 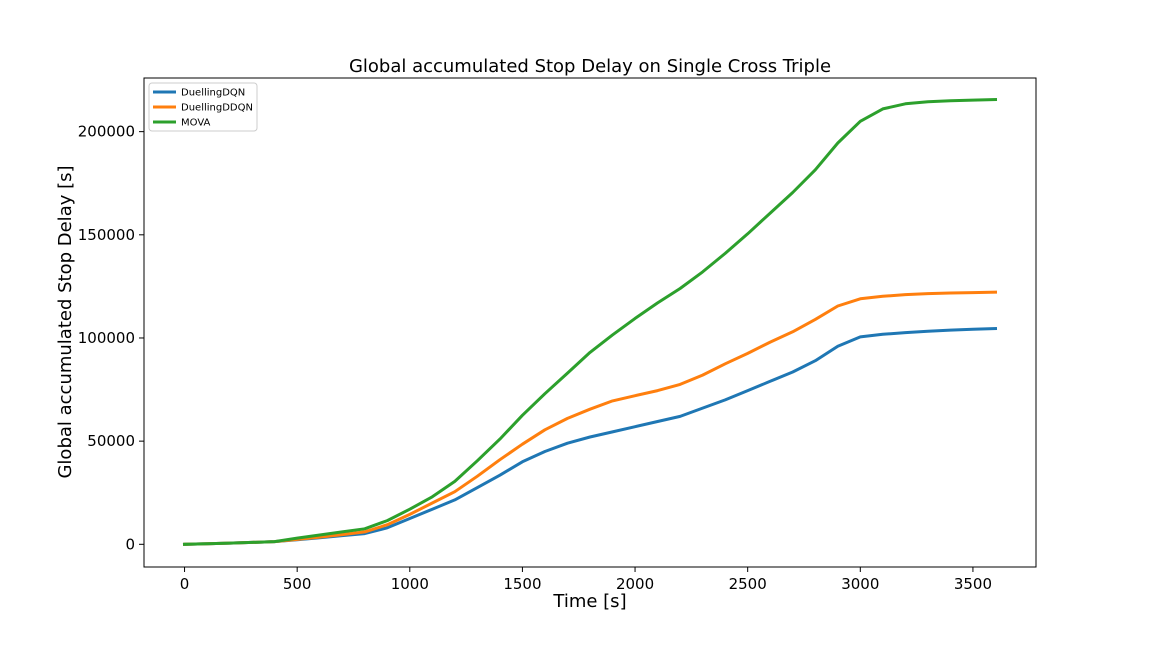 I want to click on legend-box, so click(x=203, y=107).